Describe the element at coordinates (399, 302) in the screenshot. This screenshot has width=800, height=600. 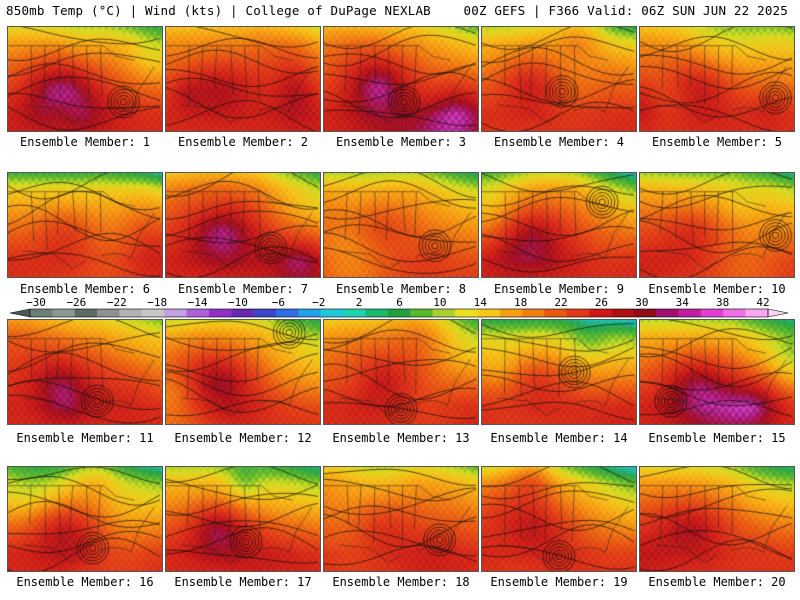
I see `colorbar-tick-label: 6` at that location.